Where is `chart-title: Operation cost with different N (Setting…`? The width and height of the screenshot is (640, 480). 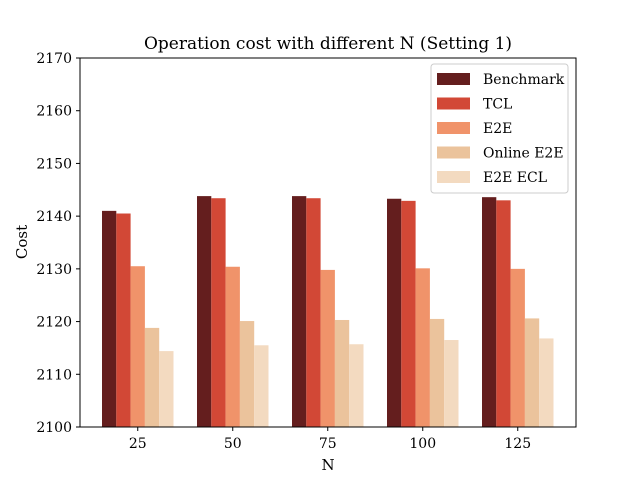
chart-title: Operation cost with different N (Setting… is located at coordinates (328, 44).